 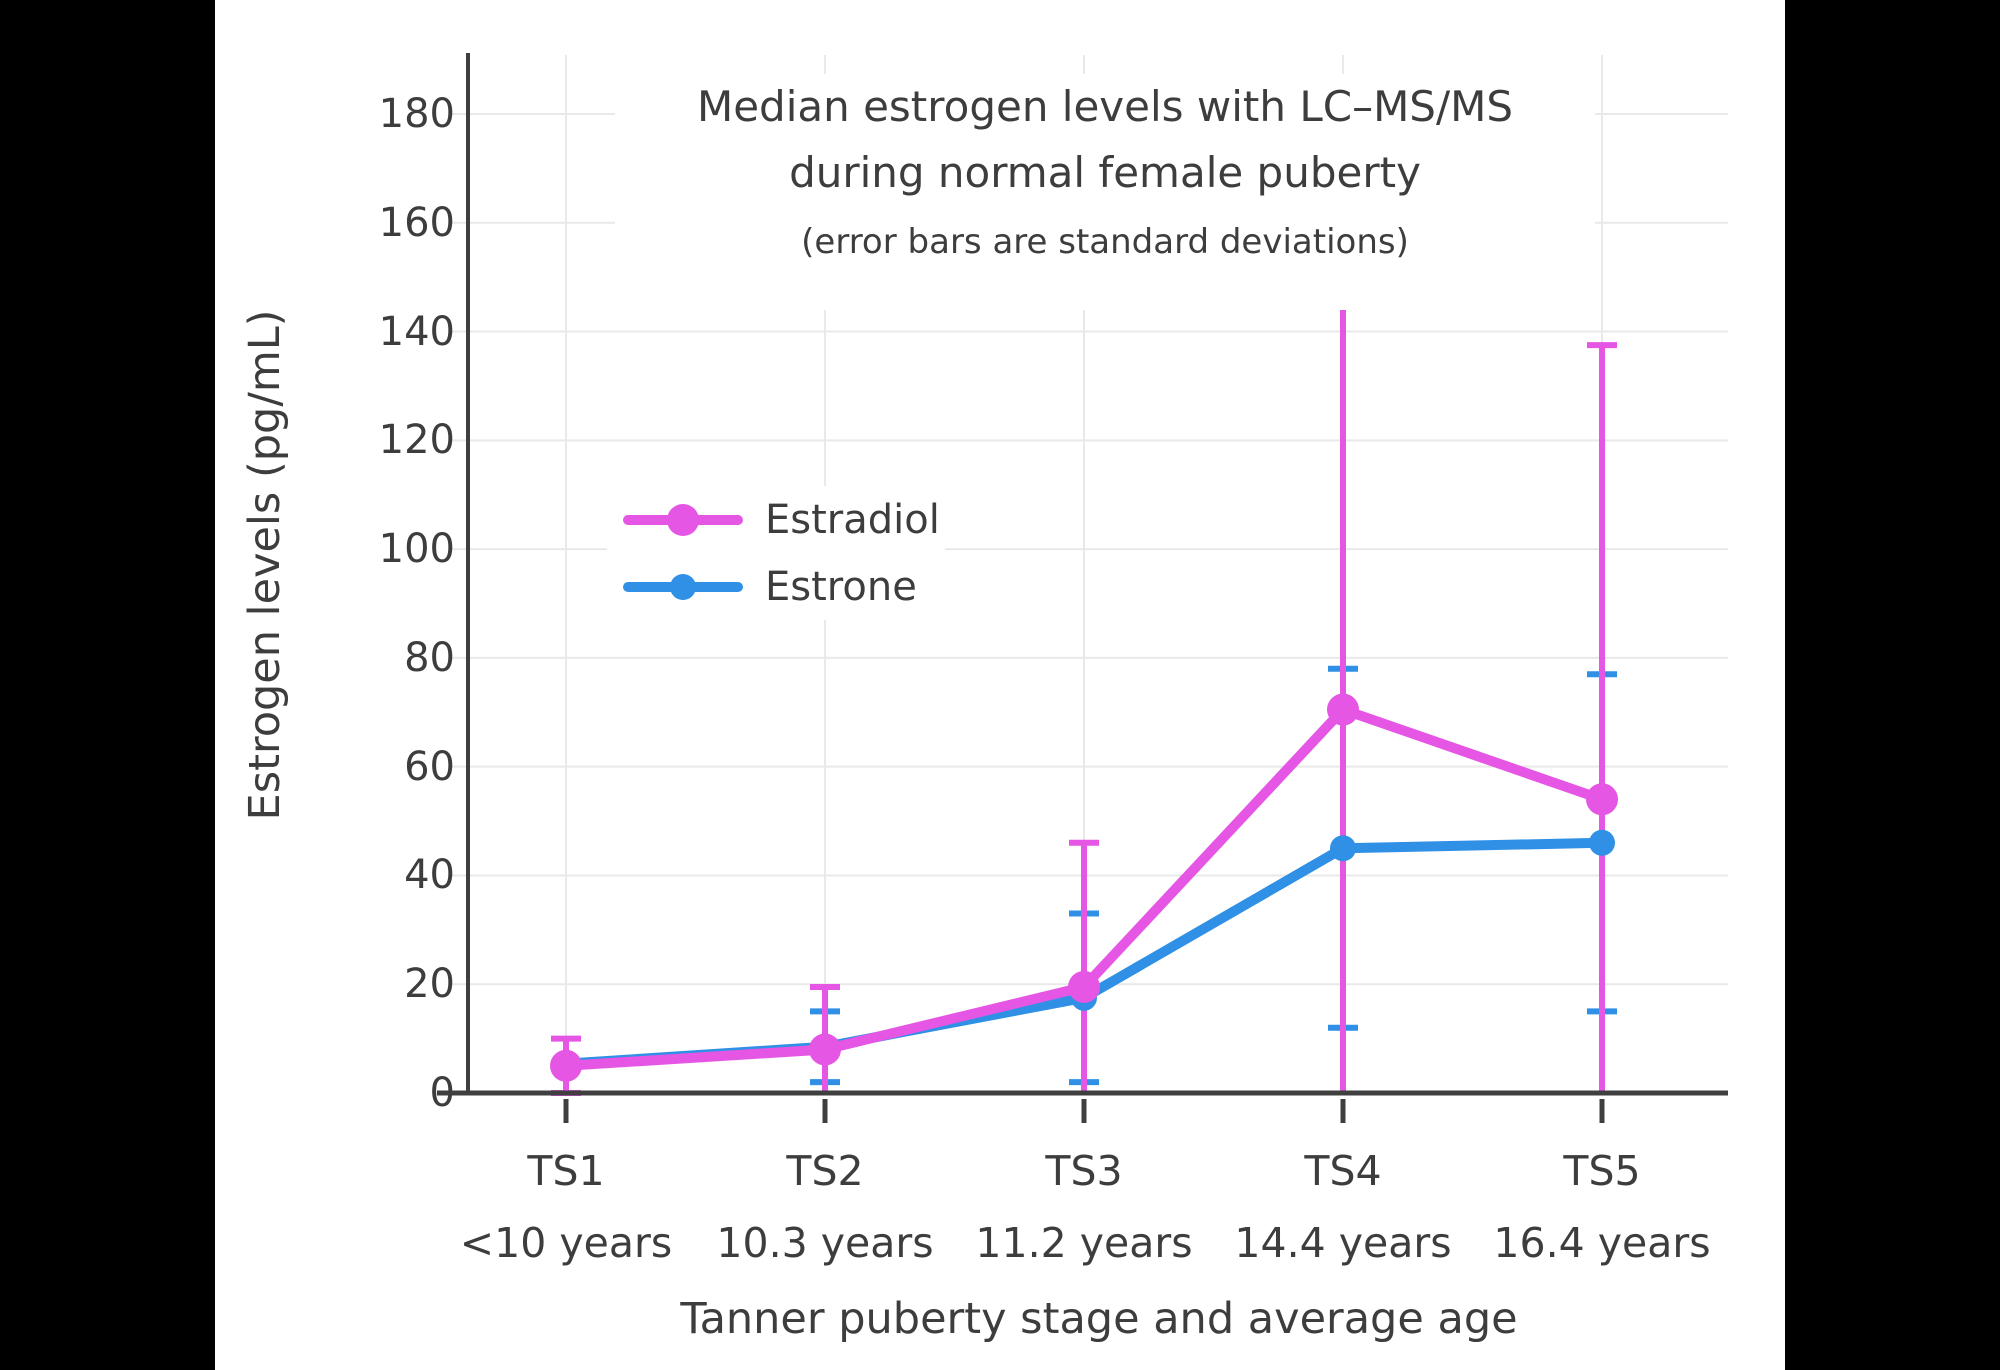 I want to click on estrone-line-swatch, so click(x=683, y=587).